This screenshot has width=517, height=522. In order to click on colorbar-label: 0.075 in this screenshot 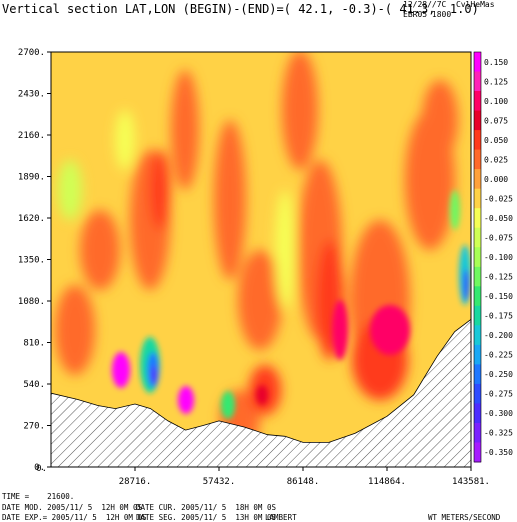, I will do `click(496, 120)`.